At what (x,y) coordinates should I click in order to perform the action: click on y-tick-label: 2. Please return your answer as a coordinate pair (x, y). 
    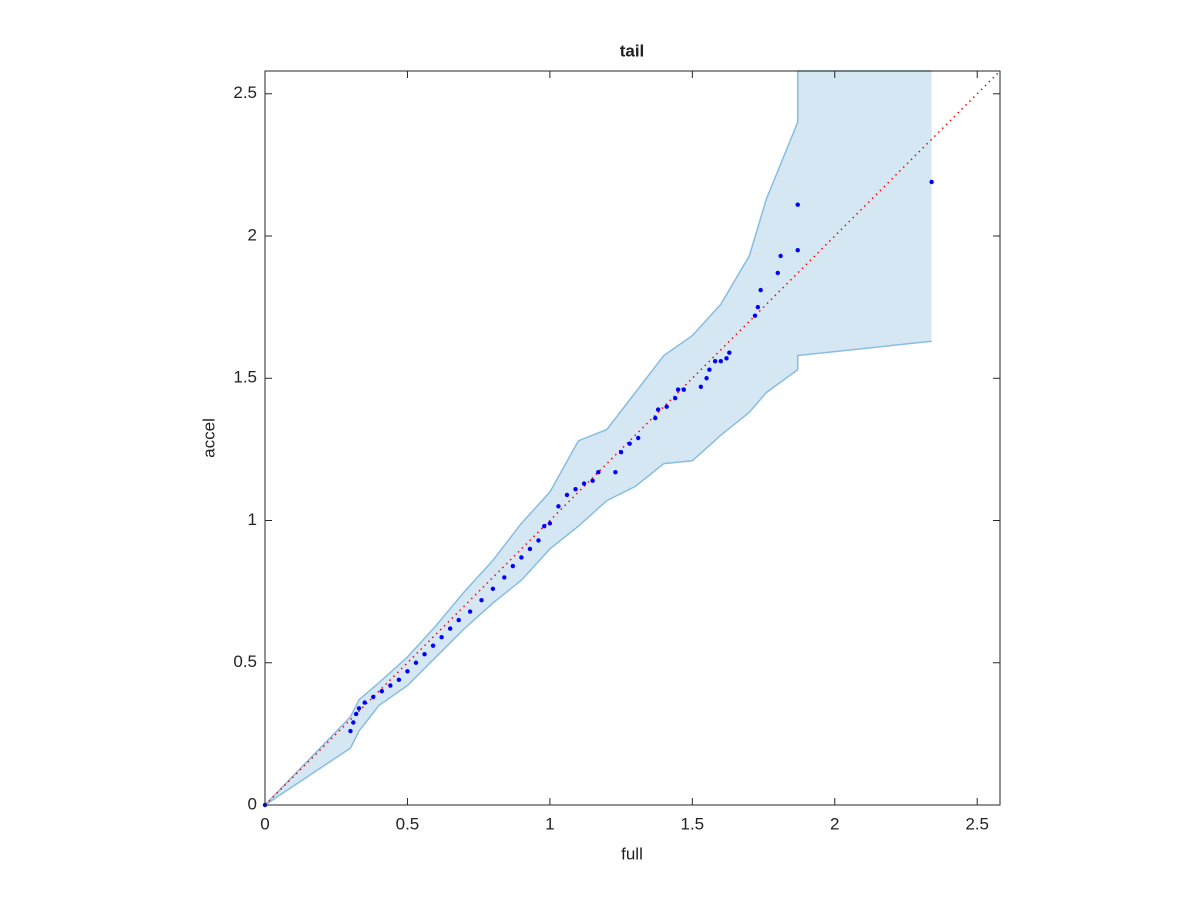
    Looking at the image, I should click on (252, 234).